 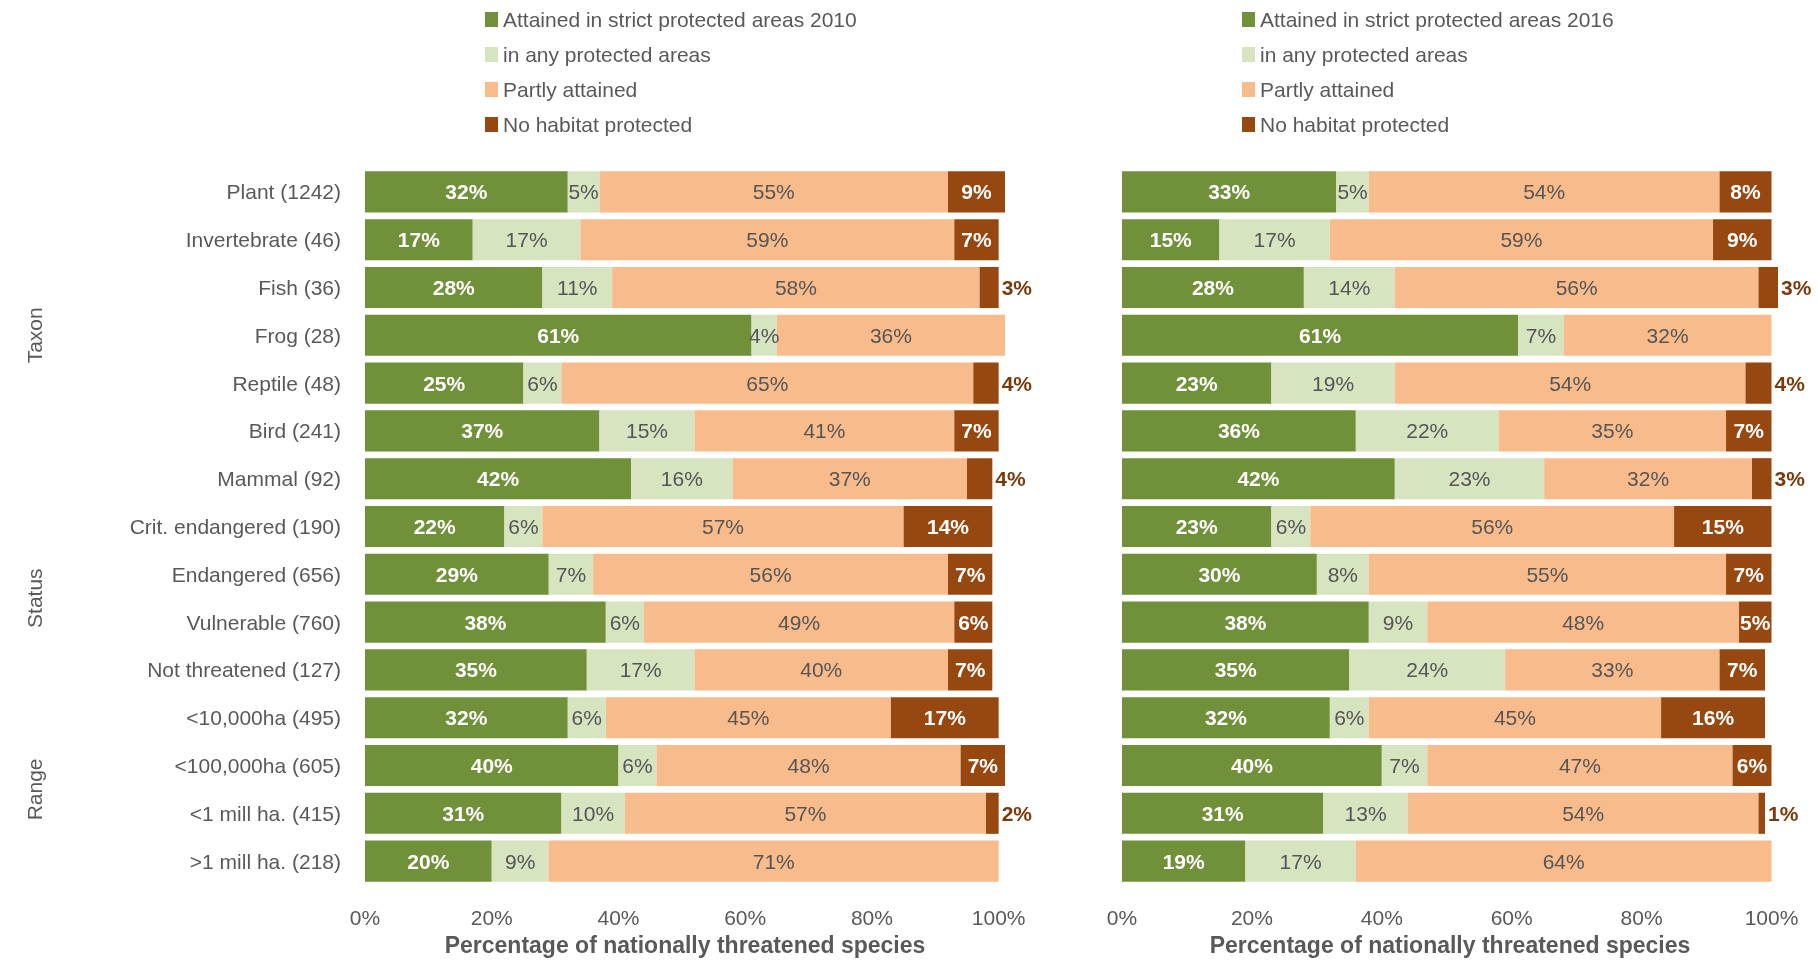 What do you see at coordinates (1252, 765) in the screenshot?
I see `data-label: 40%` at bounding box center [1252, 765].